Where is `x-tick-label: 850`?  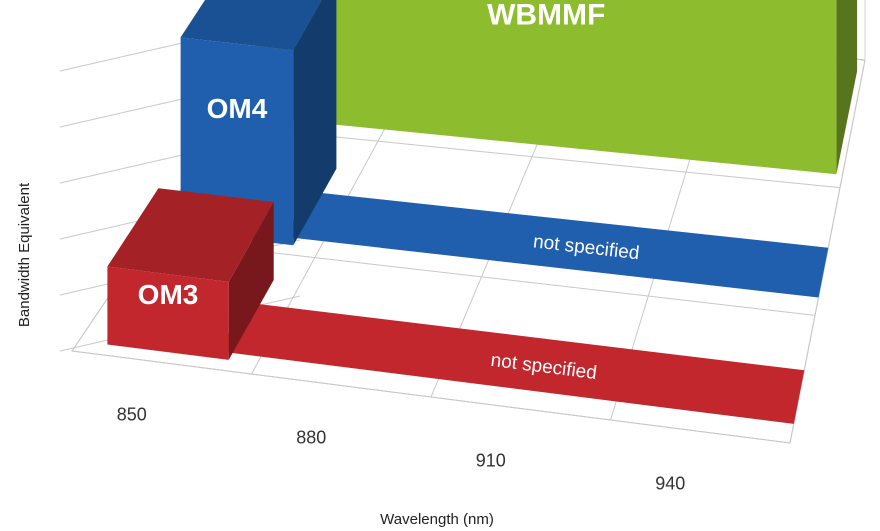
x-tick-label: 850 is located at coordinates (132, 415).